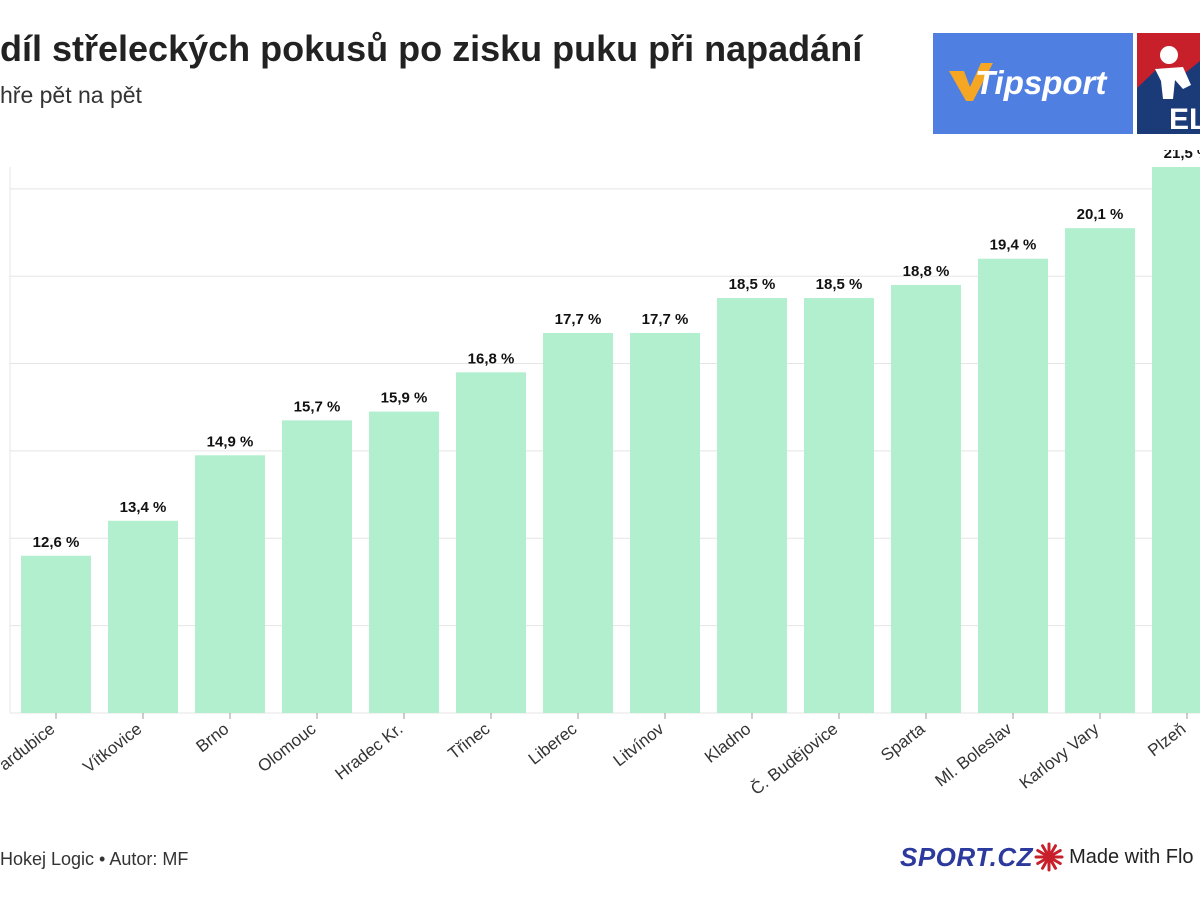 The height and width of the screenshot is (900, 1200). What do you see at coordinates (974, 755) in the screenshot?
I see `x-tick-label: Ml. Boleslav` at bounding box center [974, 755].